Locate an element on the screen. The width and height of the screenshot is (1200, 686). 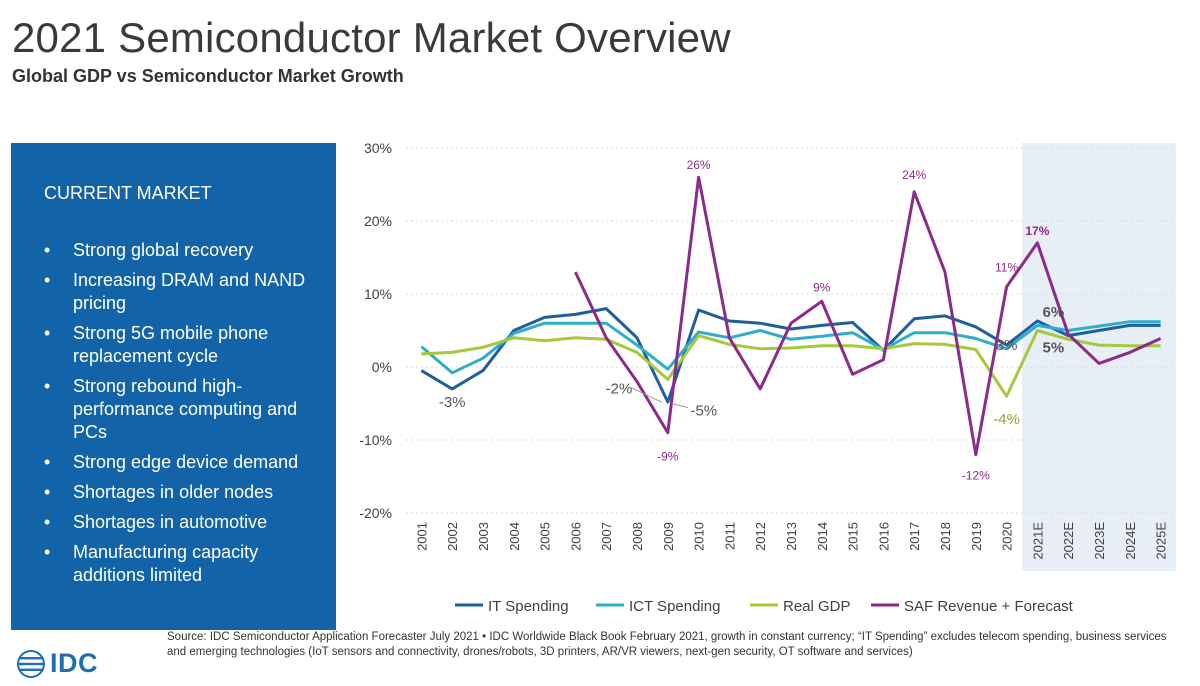
x-tick-label: 2023E is located at coordinates (1099, 541).